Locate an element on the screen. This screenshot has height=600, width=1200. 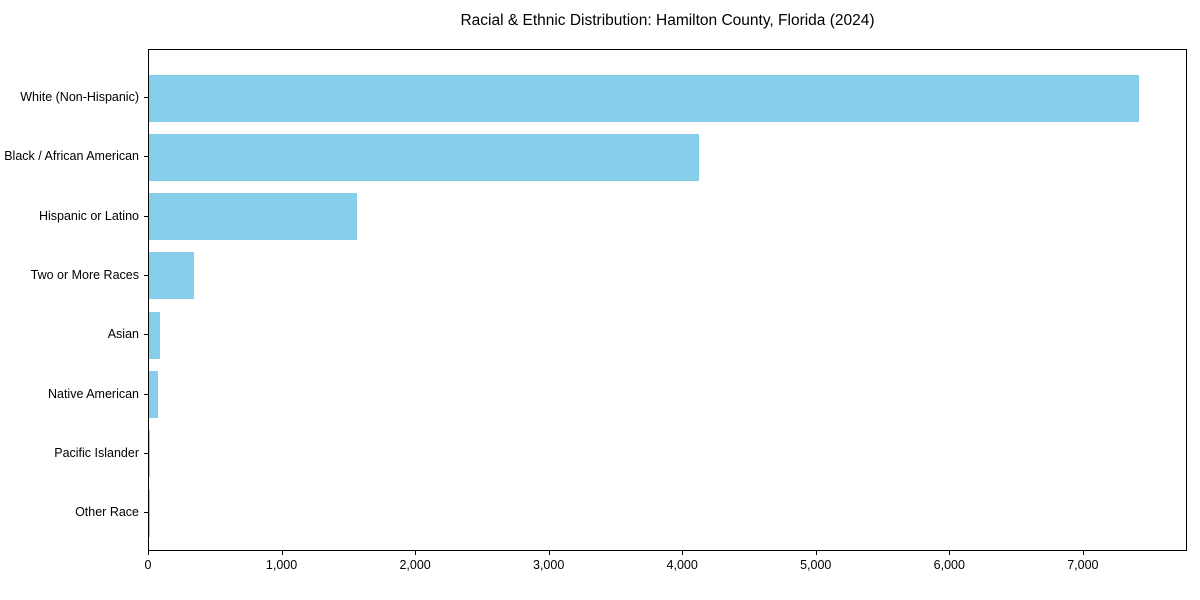
y-axis-label-other-race: Other Race is located at coordinates (107, 512).